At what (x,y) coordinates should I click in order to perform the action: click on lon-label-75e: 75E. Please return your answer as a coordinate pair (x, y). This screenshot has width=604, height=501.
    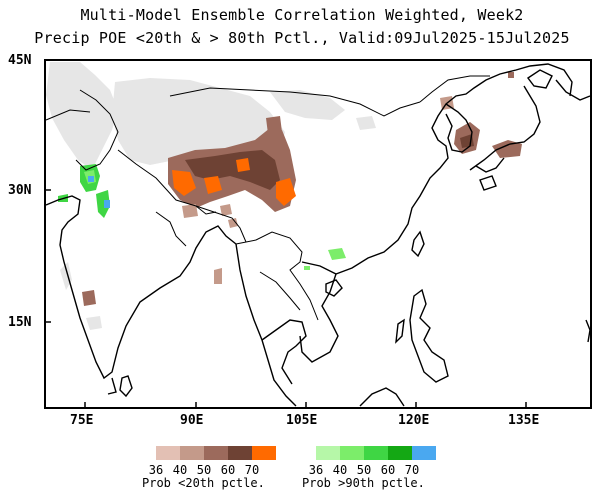
    Looking at the image, I should click on (82, 420).